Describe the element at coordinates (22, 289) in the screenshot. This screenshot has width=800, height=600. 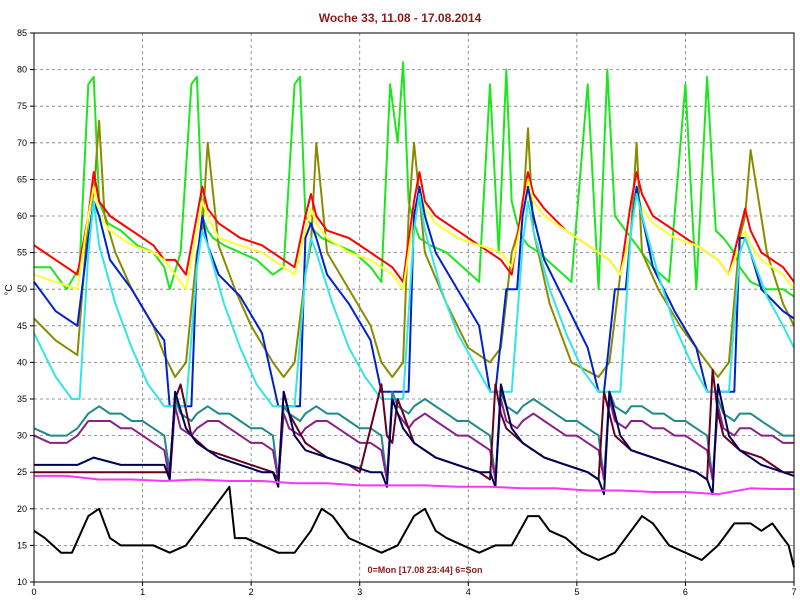
I see `y-tick-label: 50` at that location.